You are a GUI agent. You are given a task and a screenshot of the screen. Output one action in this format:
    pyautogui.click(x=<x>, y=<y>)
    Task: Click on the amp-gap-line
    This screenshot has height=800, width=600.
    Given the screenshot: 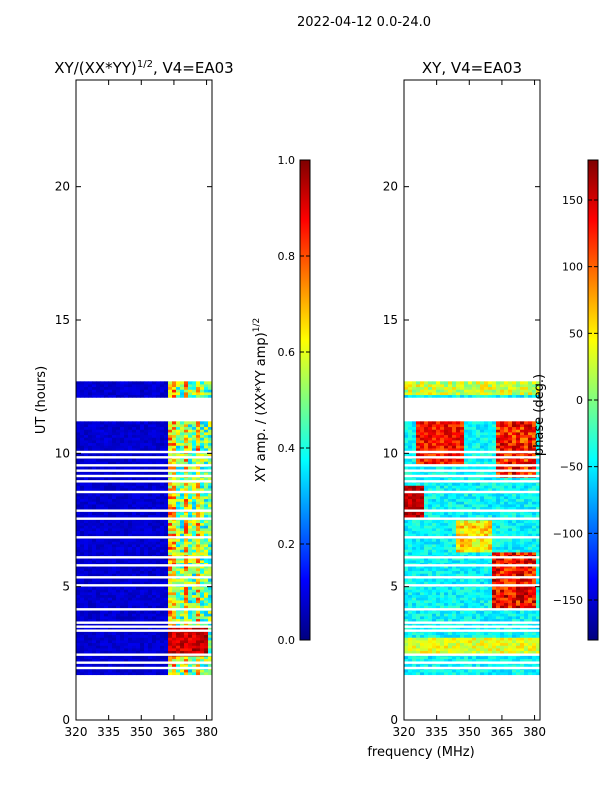 What is the action you would take?
    pyautogui.click(x=144, y=518)
    